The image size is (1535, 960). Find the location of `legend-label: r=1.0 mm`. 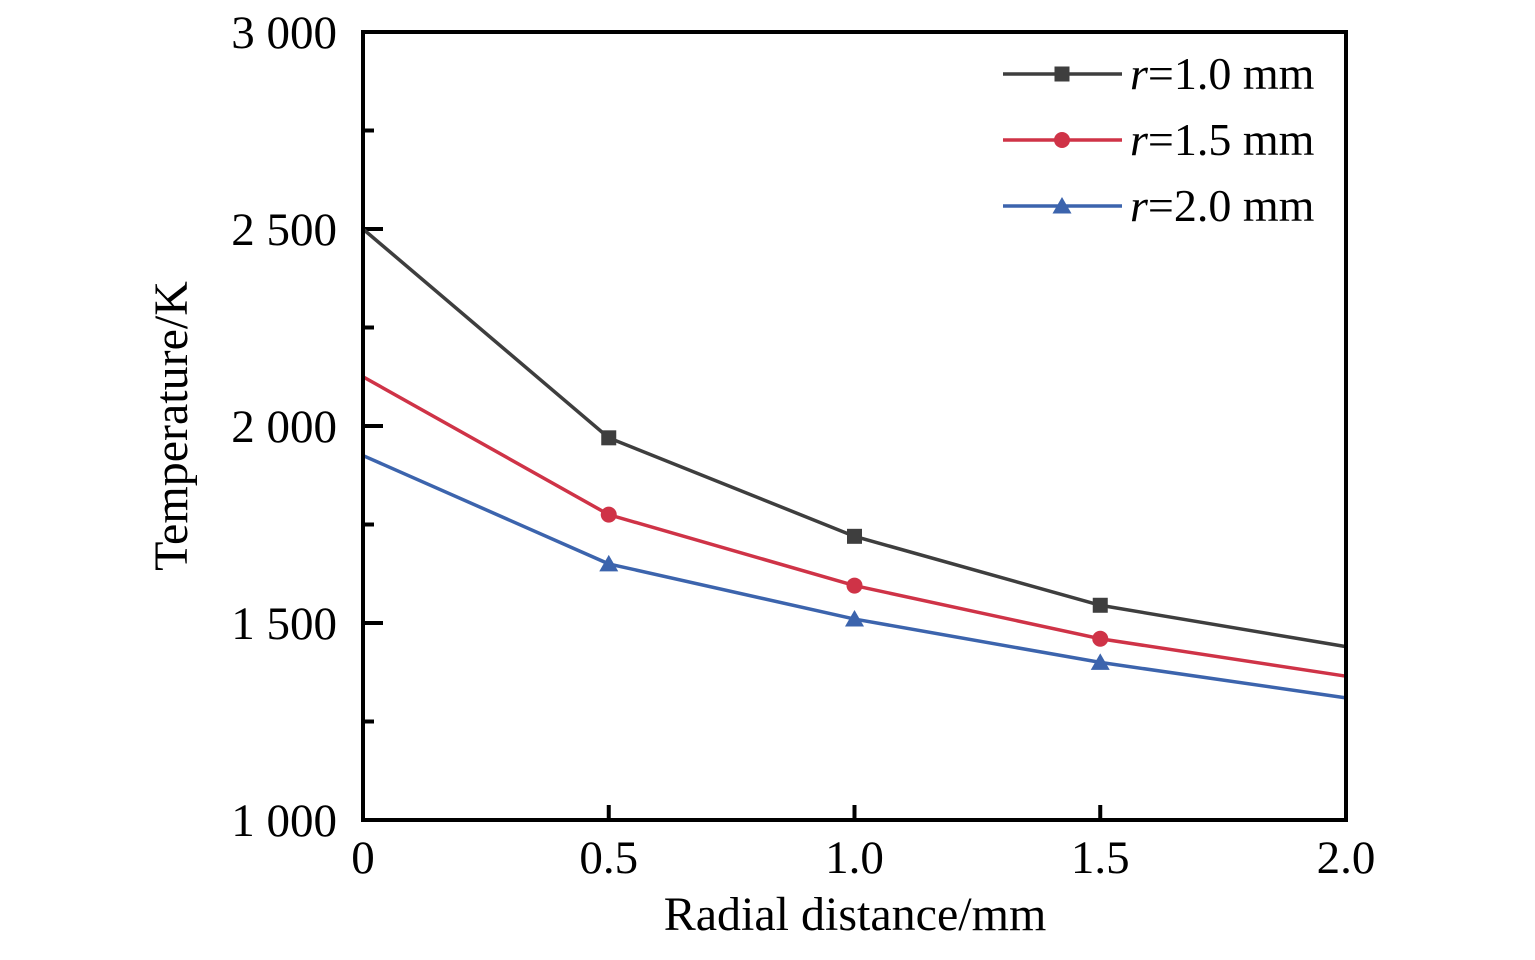

legend-label: r=1.0 mm is located at coordinates (1222, 73).